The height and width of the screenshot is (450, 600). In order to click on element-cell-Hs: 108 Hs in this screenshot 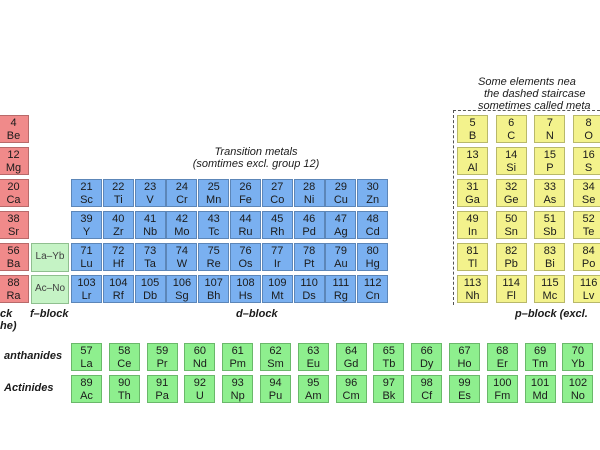, I will do `click(245, 289)`.